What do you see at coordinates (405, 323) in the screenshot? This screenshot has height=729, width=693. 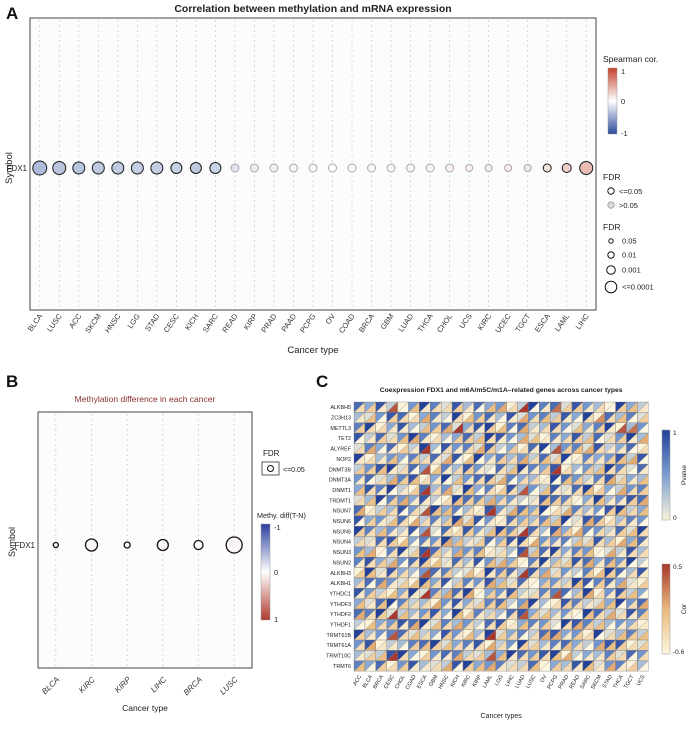 I see `x-tick-LUAD: LUAD` at bounding box center [405, 323].